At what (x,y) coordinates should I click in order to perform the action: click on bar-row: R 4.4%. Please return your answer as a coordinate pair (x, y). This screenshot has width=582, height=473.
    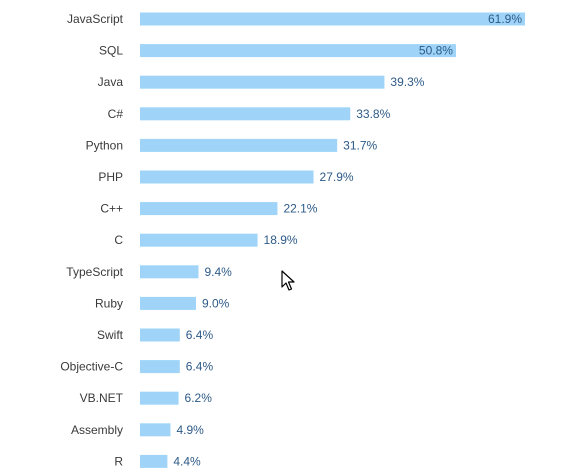
    Looking at the image, I should click on (157, 461).